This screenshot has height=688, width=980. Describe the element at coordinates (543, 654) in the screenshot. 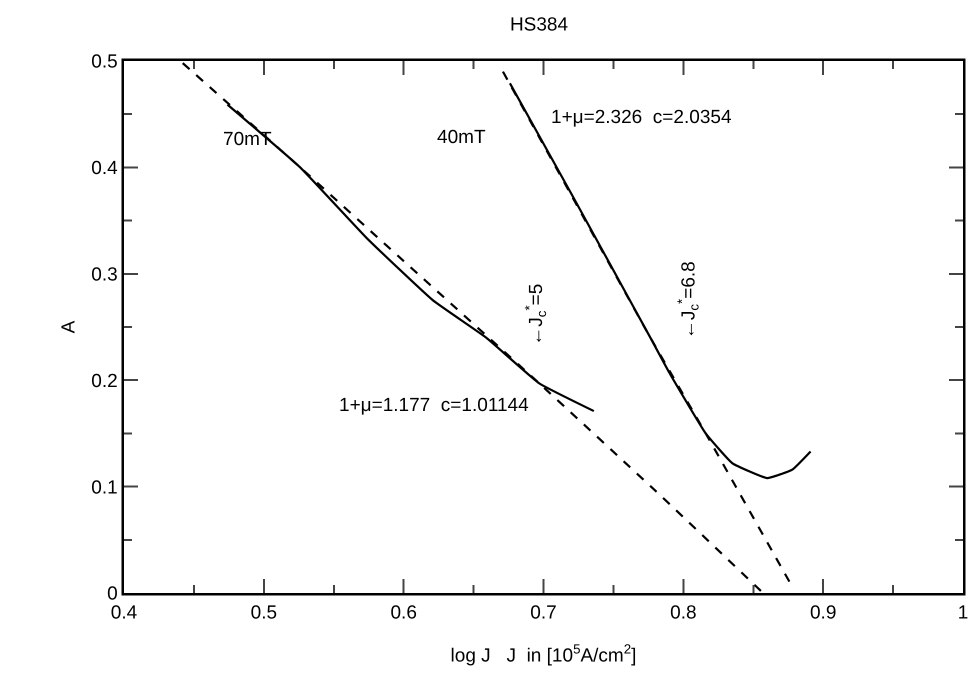

I see `x-axis-title: log J J in [10$^{5}$A/cm$^{2}$]` at that location.